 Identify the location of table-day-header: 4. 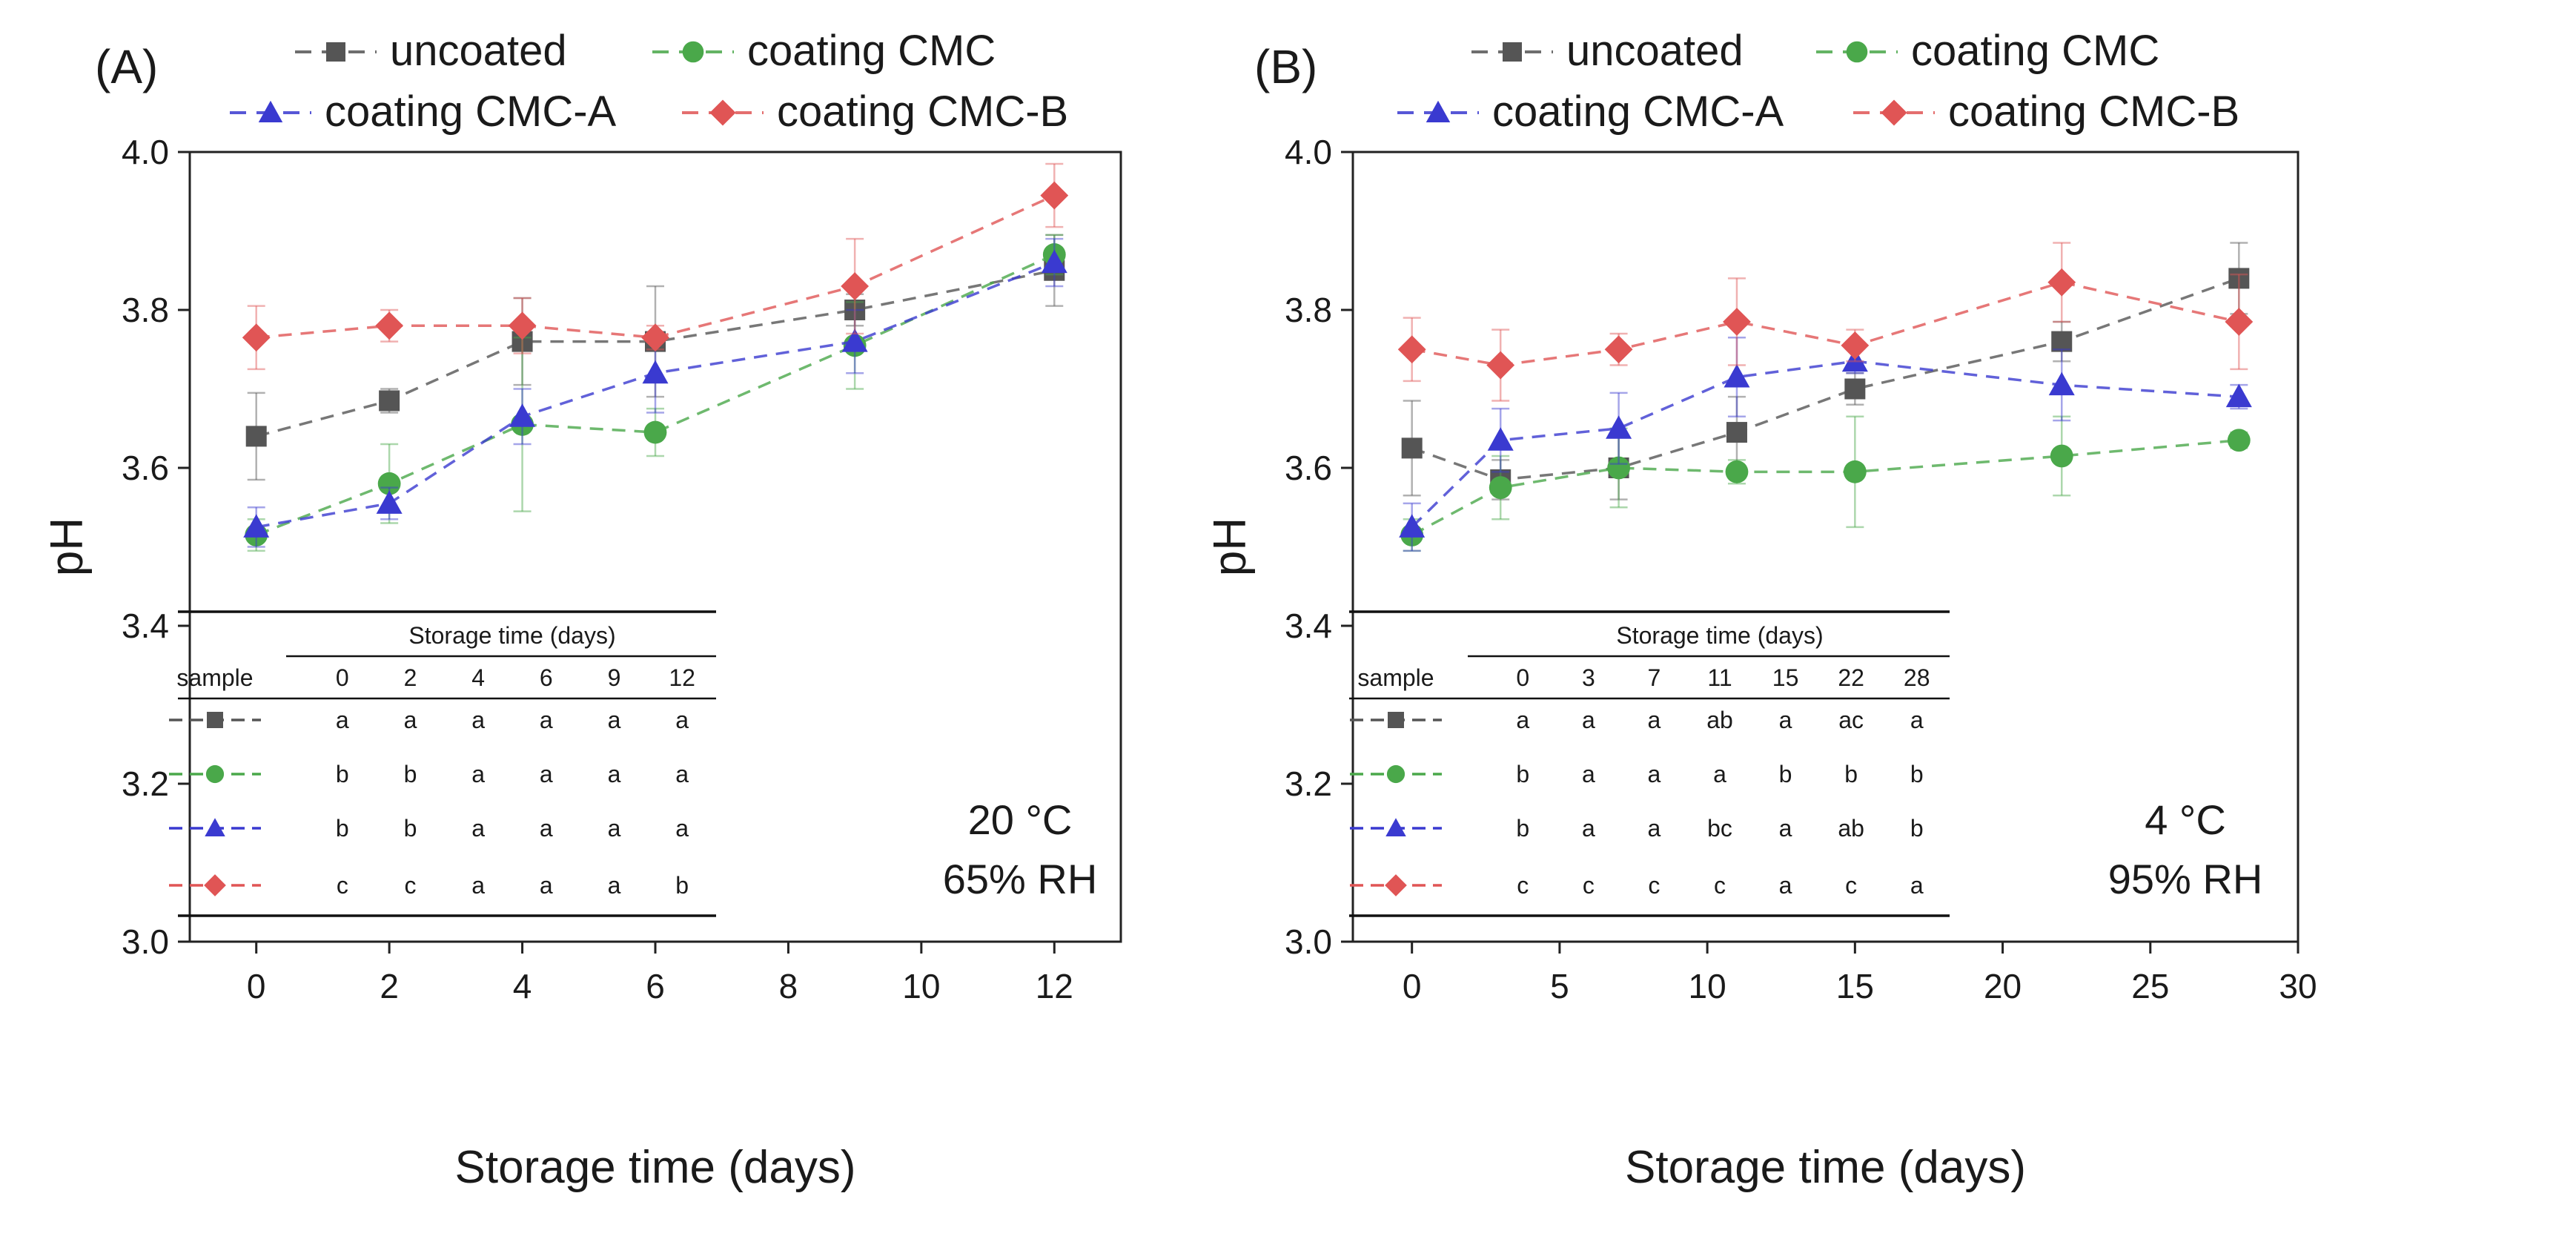
(478, 677).